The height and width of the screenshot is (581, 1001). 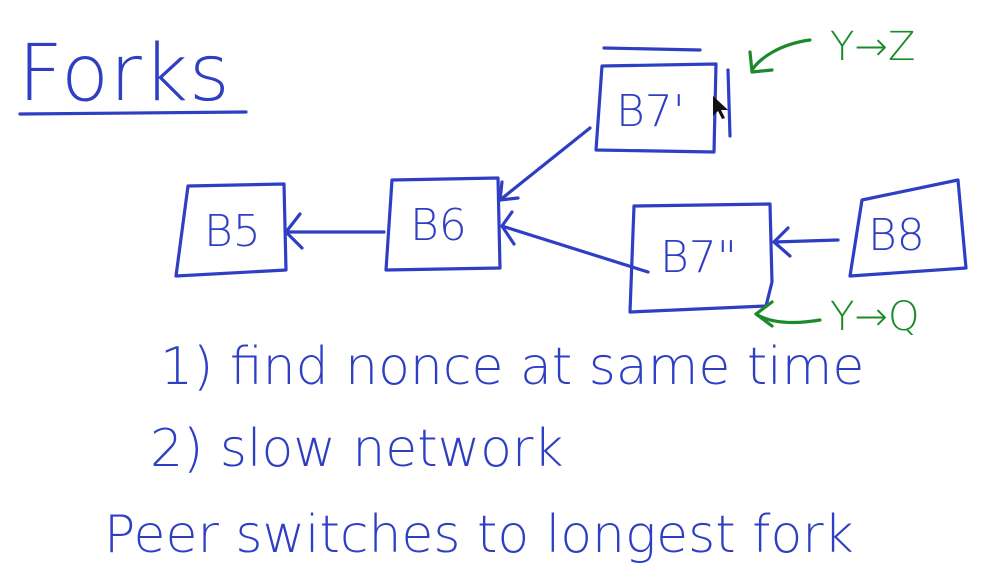 I want to click on block-b7-bottom-box, so click(x=701, y=258).